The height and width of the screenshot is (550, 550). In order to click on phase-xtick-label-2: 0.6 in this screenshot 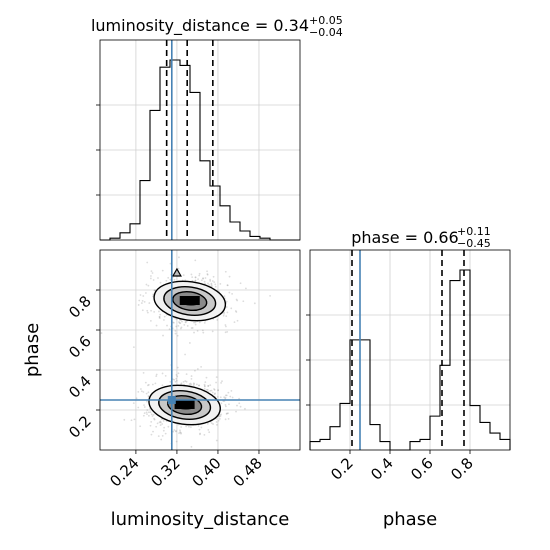, I will do `click(422, 469)`.